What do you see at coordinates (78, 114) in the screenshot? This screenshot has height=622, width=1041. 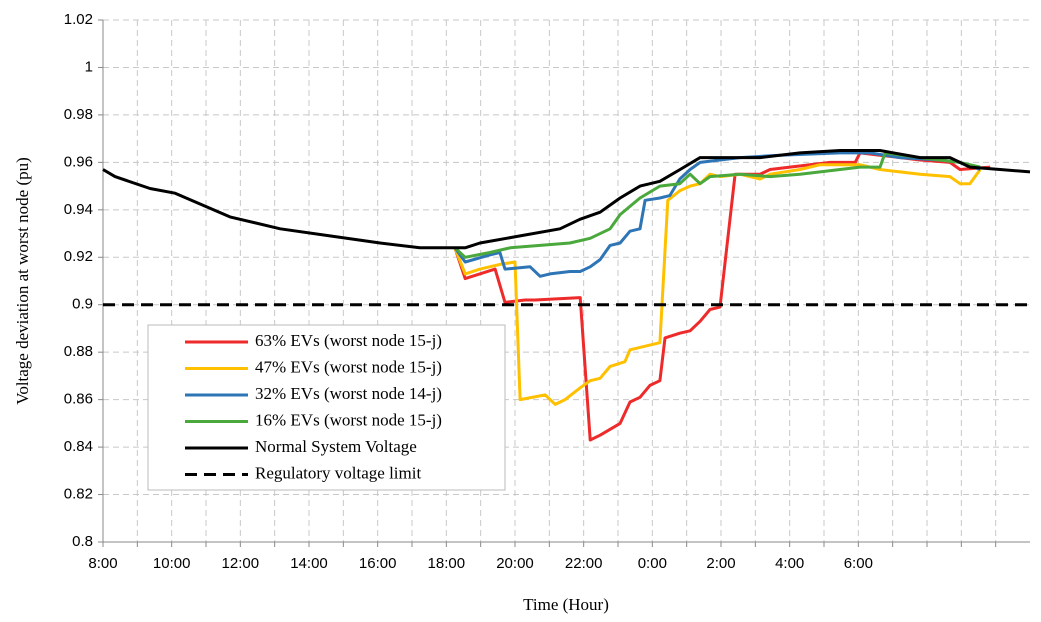 I see `y-tick-label: 0.98` at bounding box center [78, 114].